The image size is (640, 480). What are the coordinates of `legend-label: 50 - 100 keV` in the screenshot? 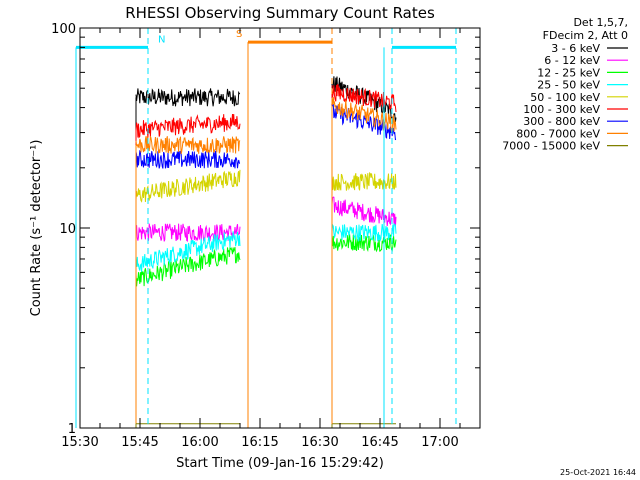 It's located at (565, 97).